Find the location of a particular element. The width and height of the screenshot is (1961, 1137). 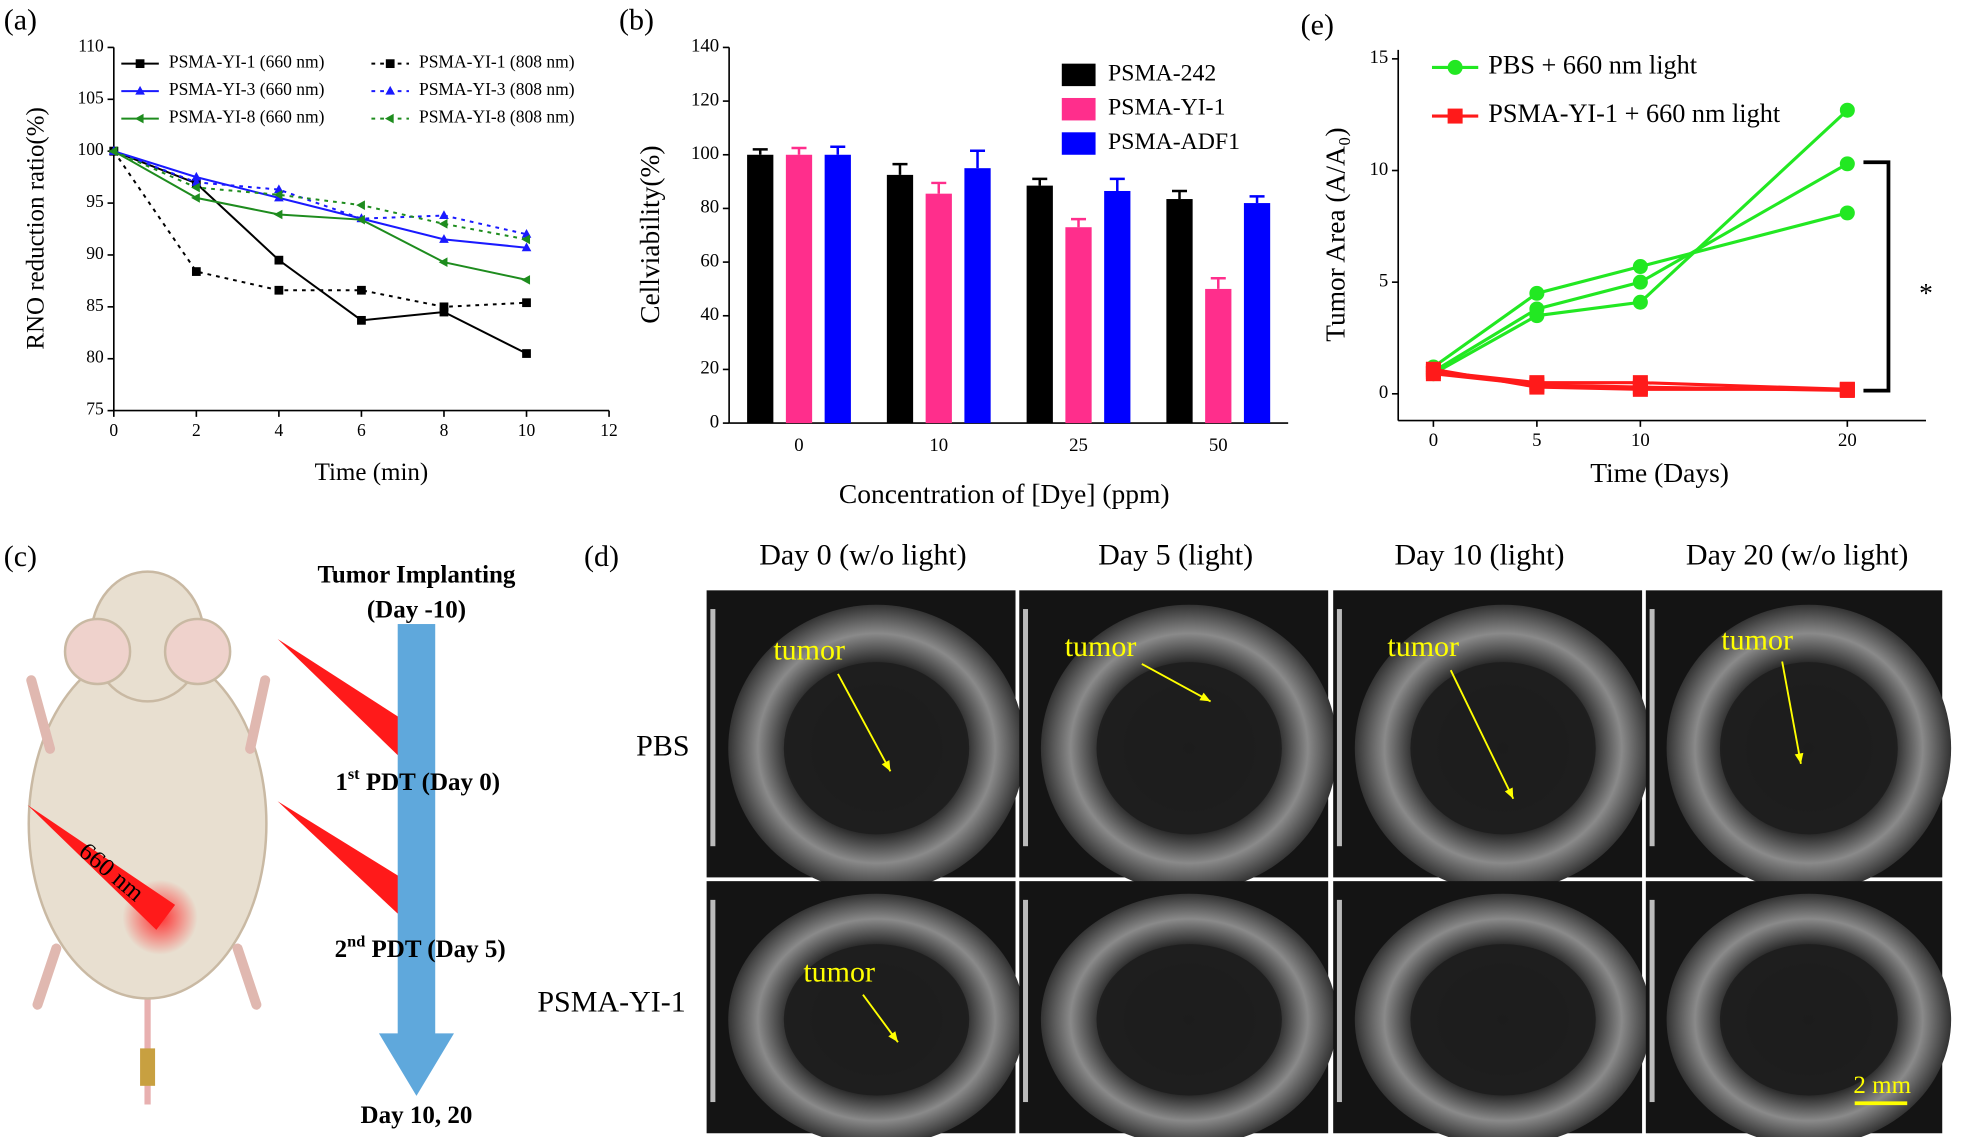

timeline-arrow is located at coordinates (416, 860).